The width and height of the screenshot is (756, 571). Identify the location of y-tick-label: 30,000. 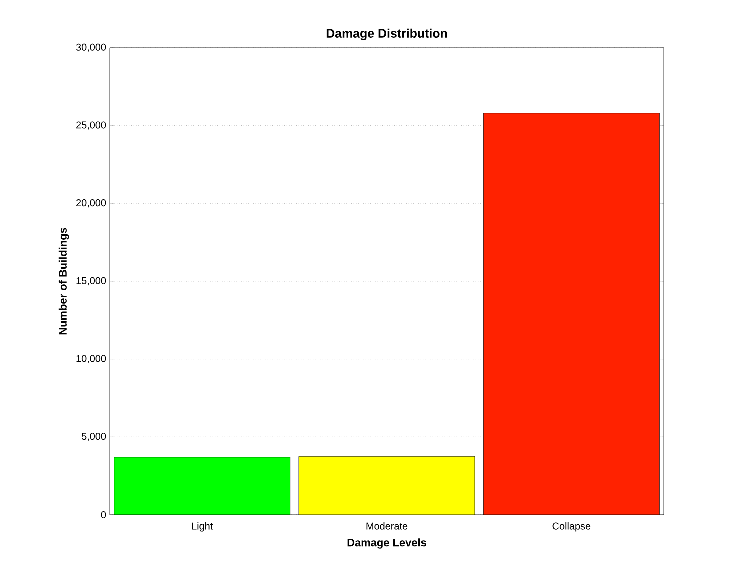
(91, 48).